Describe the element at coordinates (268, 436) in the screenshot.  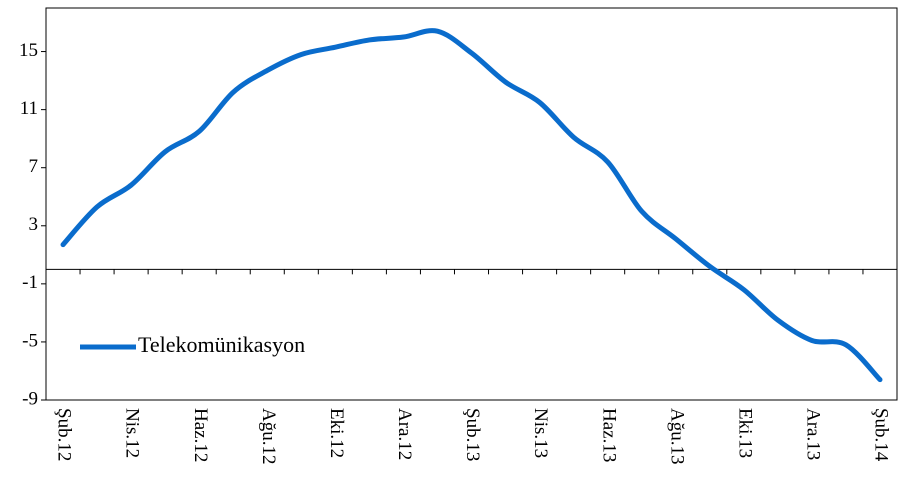
I see `x-tick-label: Ağu.12` at that location.